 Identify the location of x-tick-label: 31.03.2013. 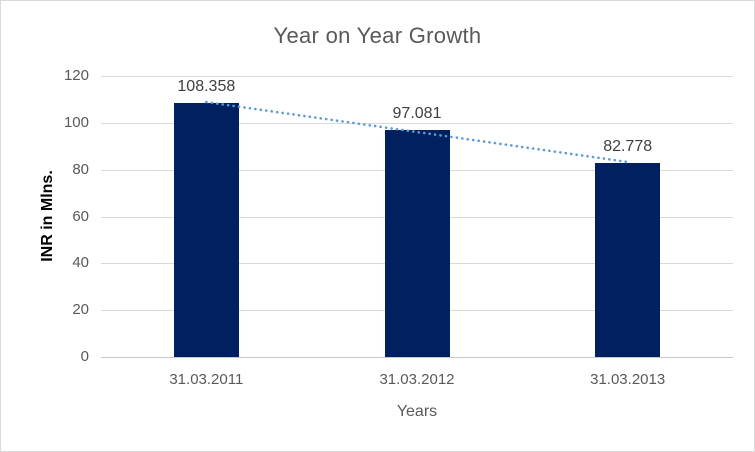
(628, 379).